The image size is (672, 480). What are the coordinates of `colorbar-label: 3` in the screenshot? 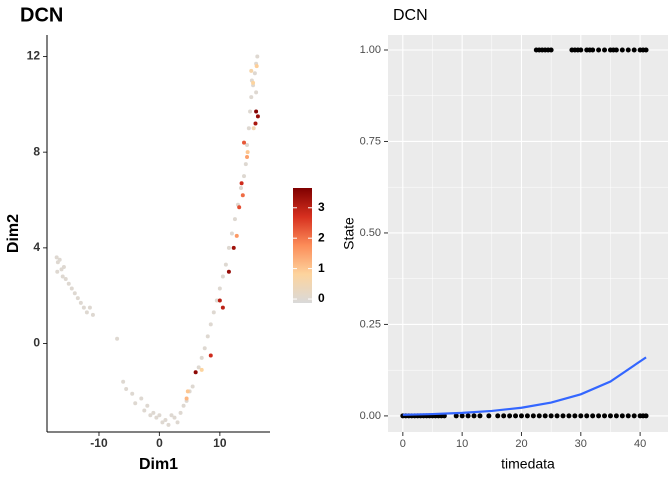 It's located at (321, 207).